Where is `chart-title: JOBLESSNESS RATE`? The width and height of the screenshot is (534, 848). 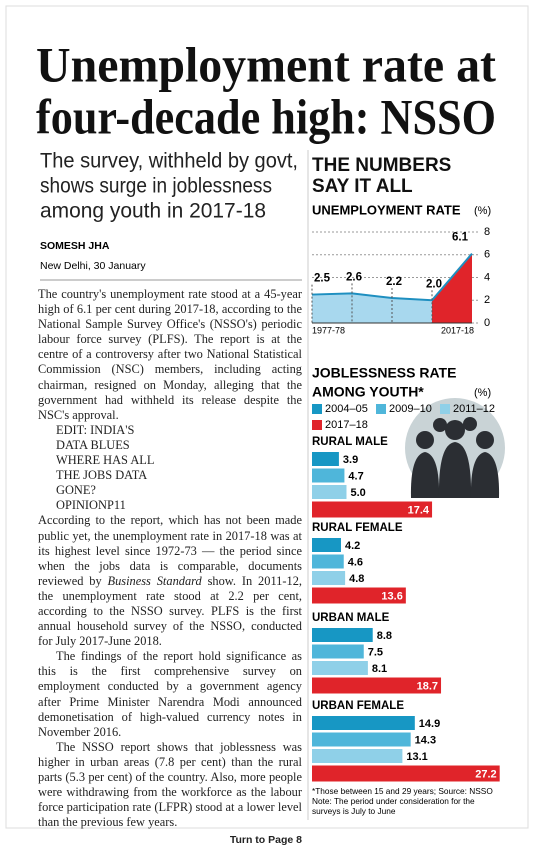 chart-title: JOBLESSNESS RATE is located at coordinates (384, 373).